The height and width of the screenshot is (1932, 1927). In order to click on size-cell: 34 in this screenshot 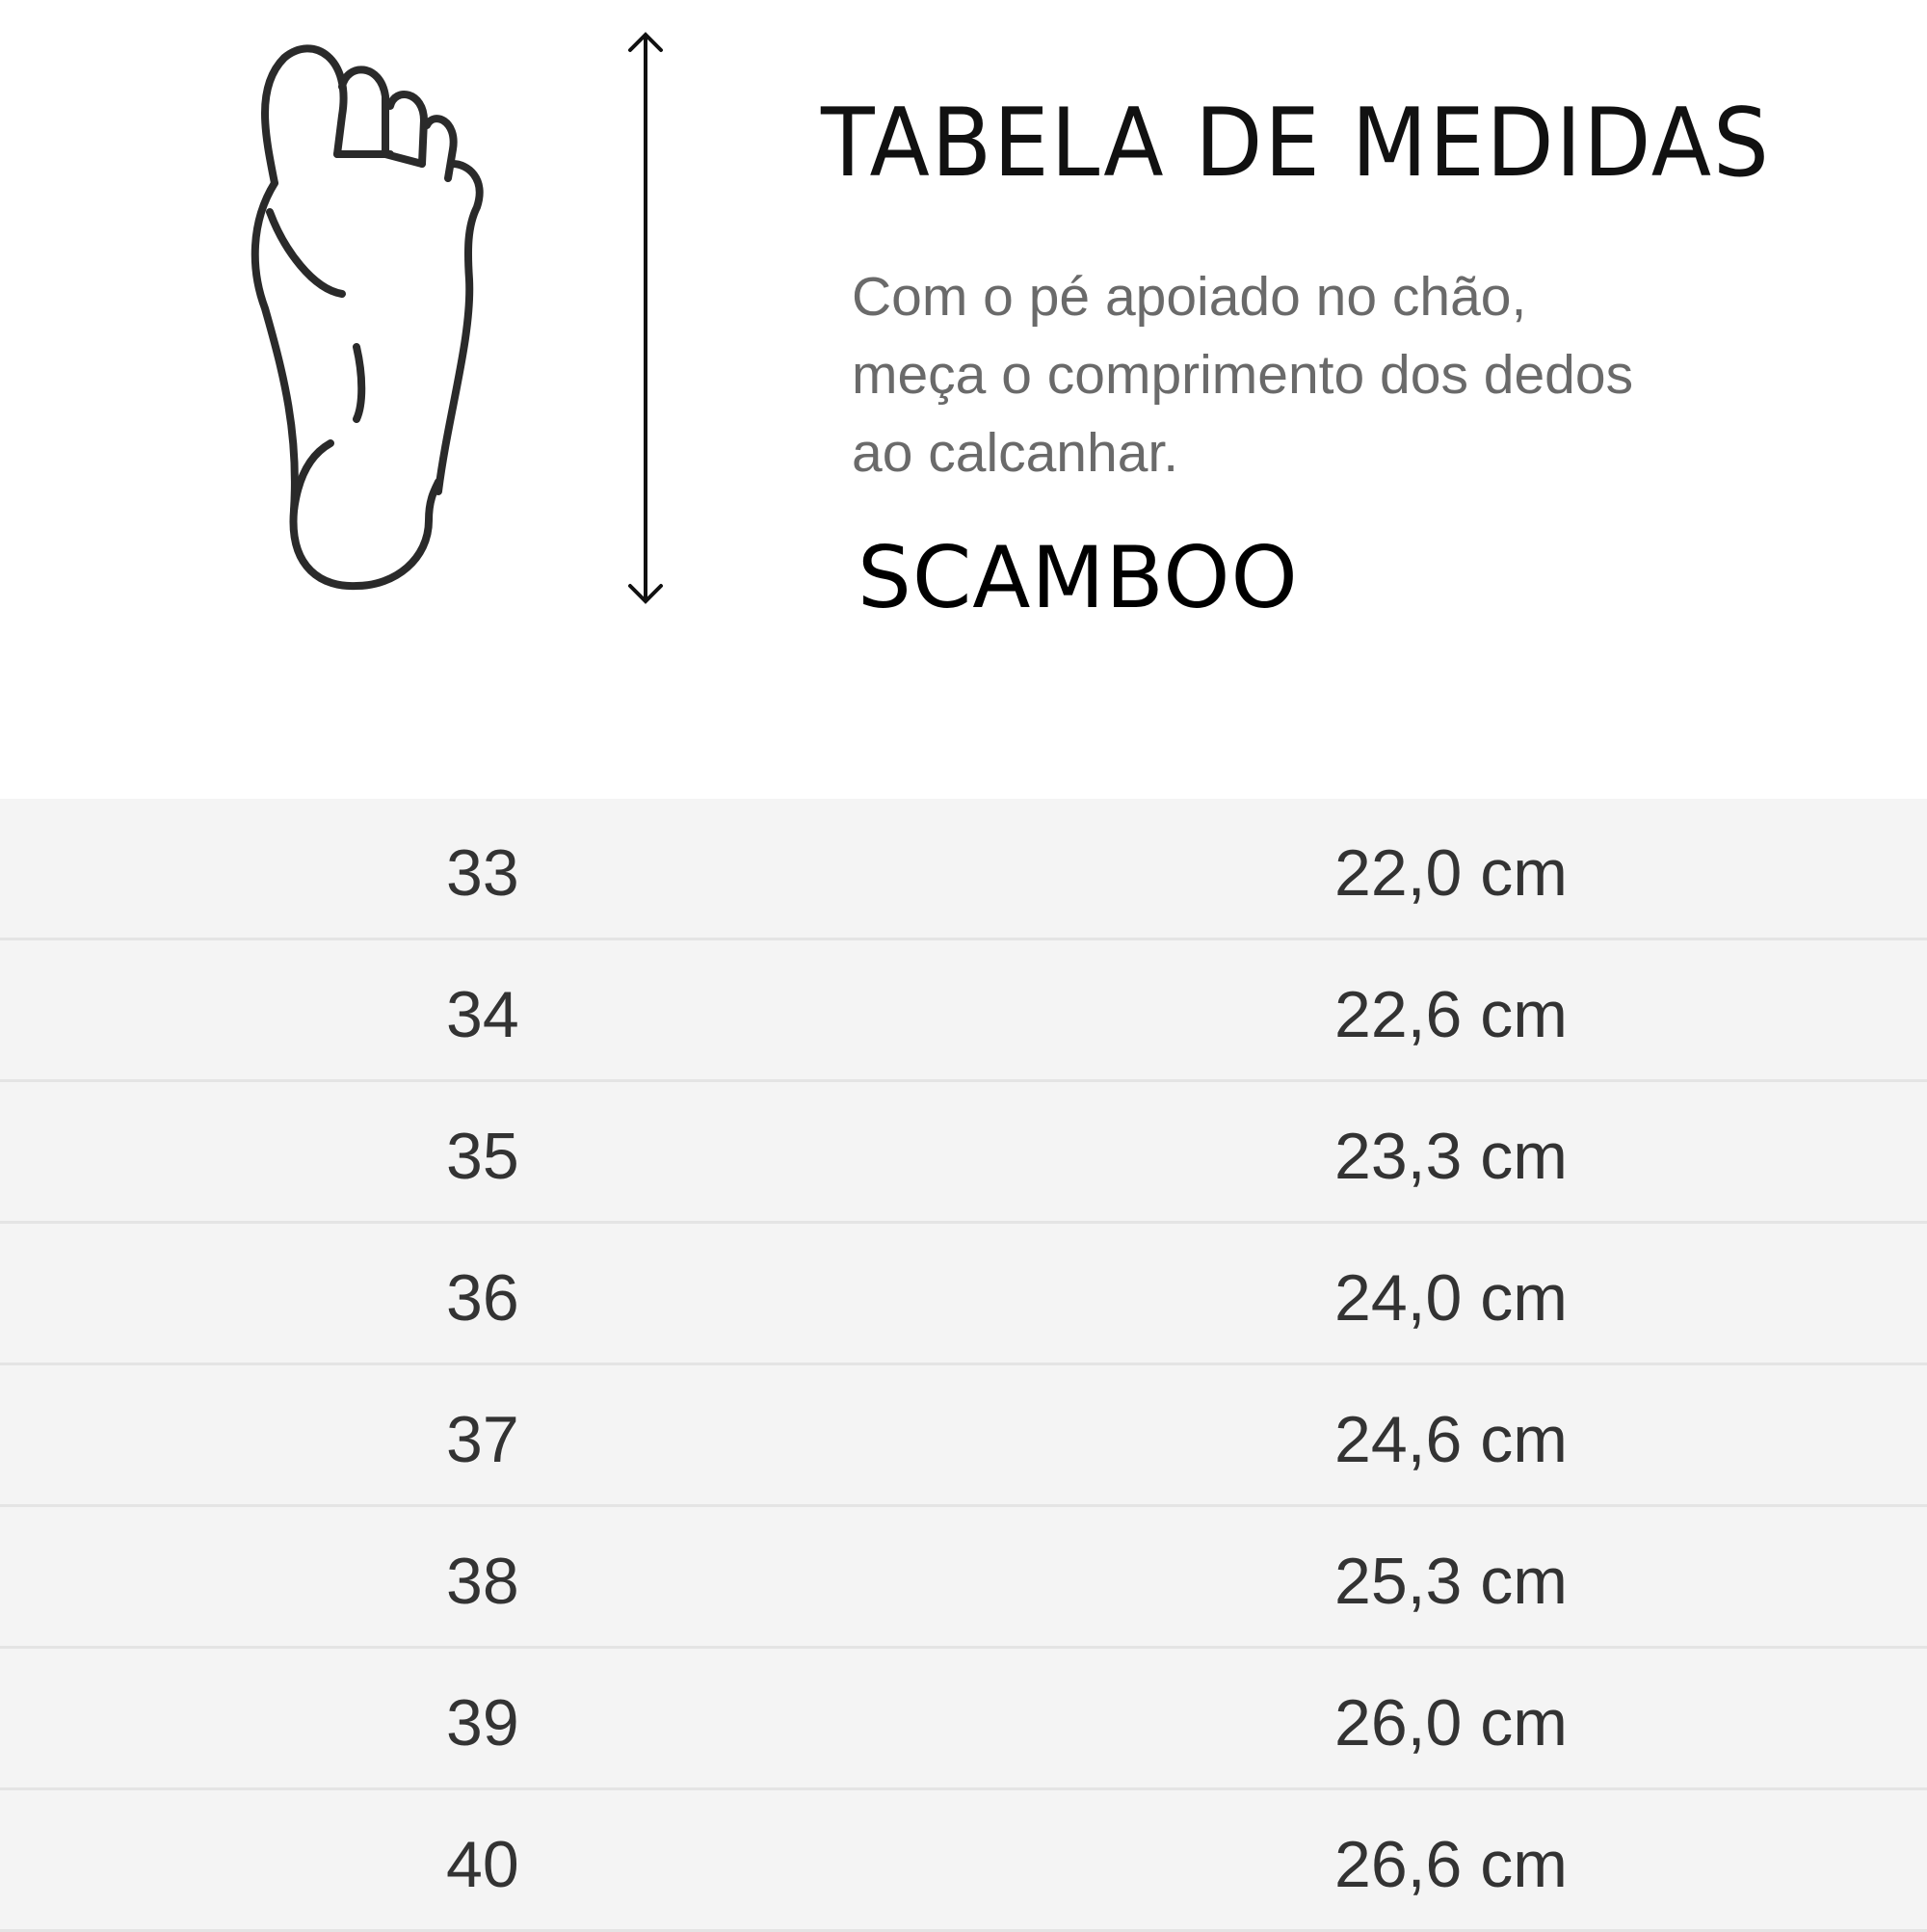, I will do `click(482, 1014)`.